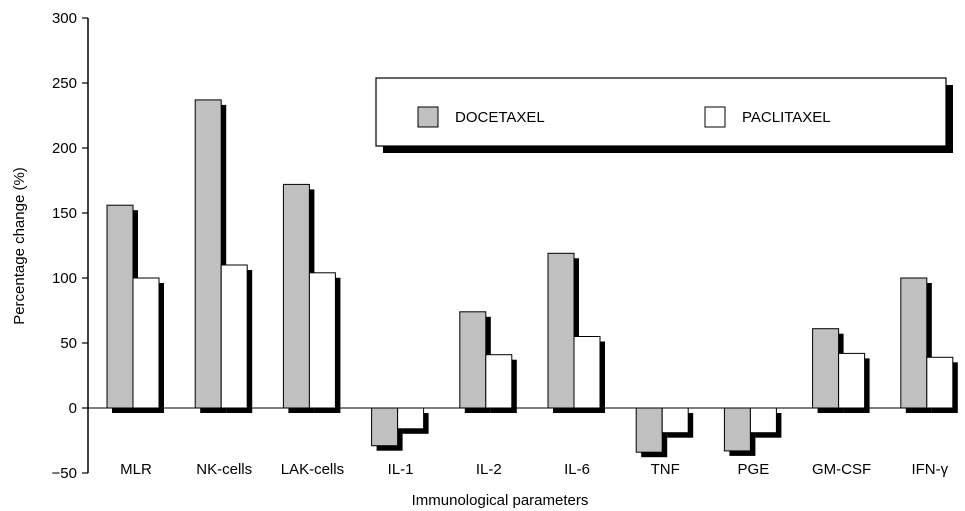 This screenshot has width=965, height=511. I want to click on x-category-label: PGE, so click(754, 469).